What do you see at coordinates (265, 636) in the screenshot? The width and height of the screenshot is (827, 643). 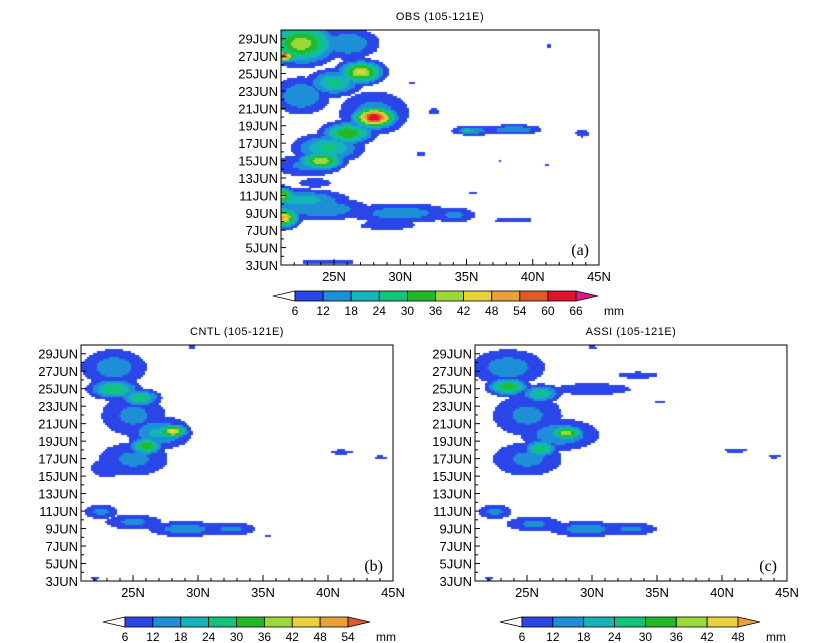 I see `colorbar-label: 36` at bounding box center [265, 636].